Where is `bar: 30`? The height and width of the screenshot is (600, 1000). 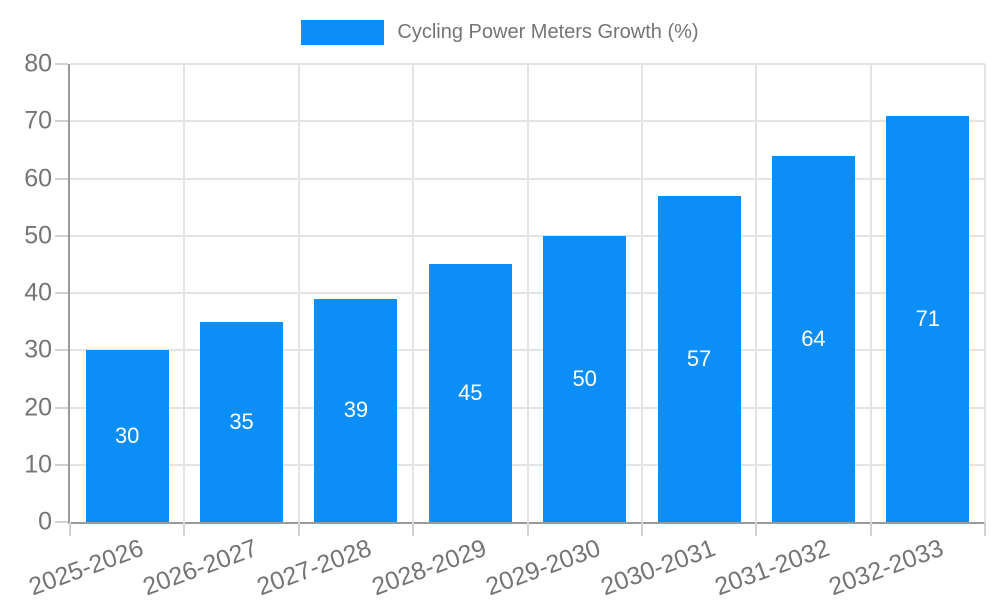 bar: 30 is located at coordinates (127, 436).